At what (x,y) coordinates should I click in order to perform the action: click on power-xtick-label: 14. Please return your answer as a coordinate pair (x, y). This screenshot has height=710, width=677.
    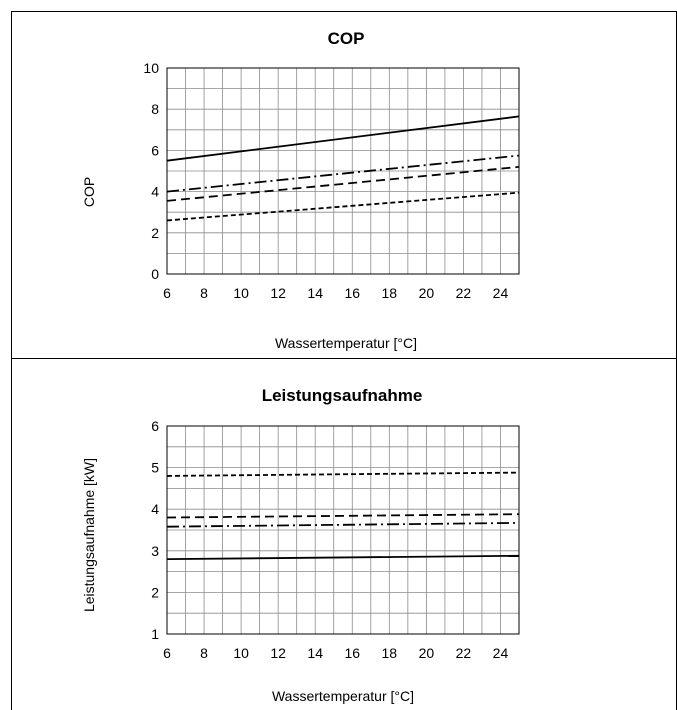
    Looking at the image, I should click on (315, 653).